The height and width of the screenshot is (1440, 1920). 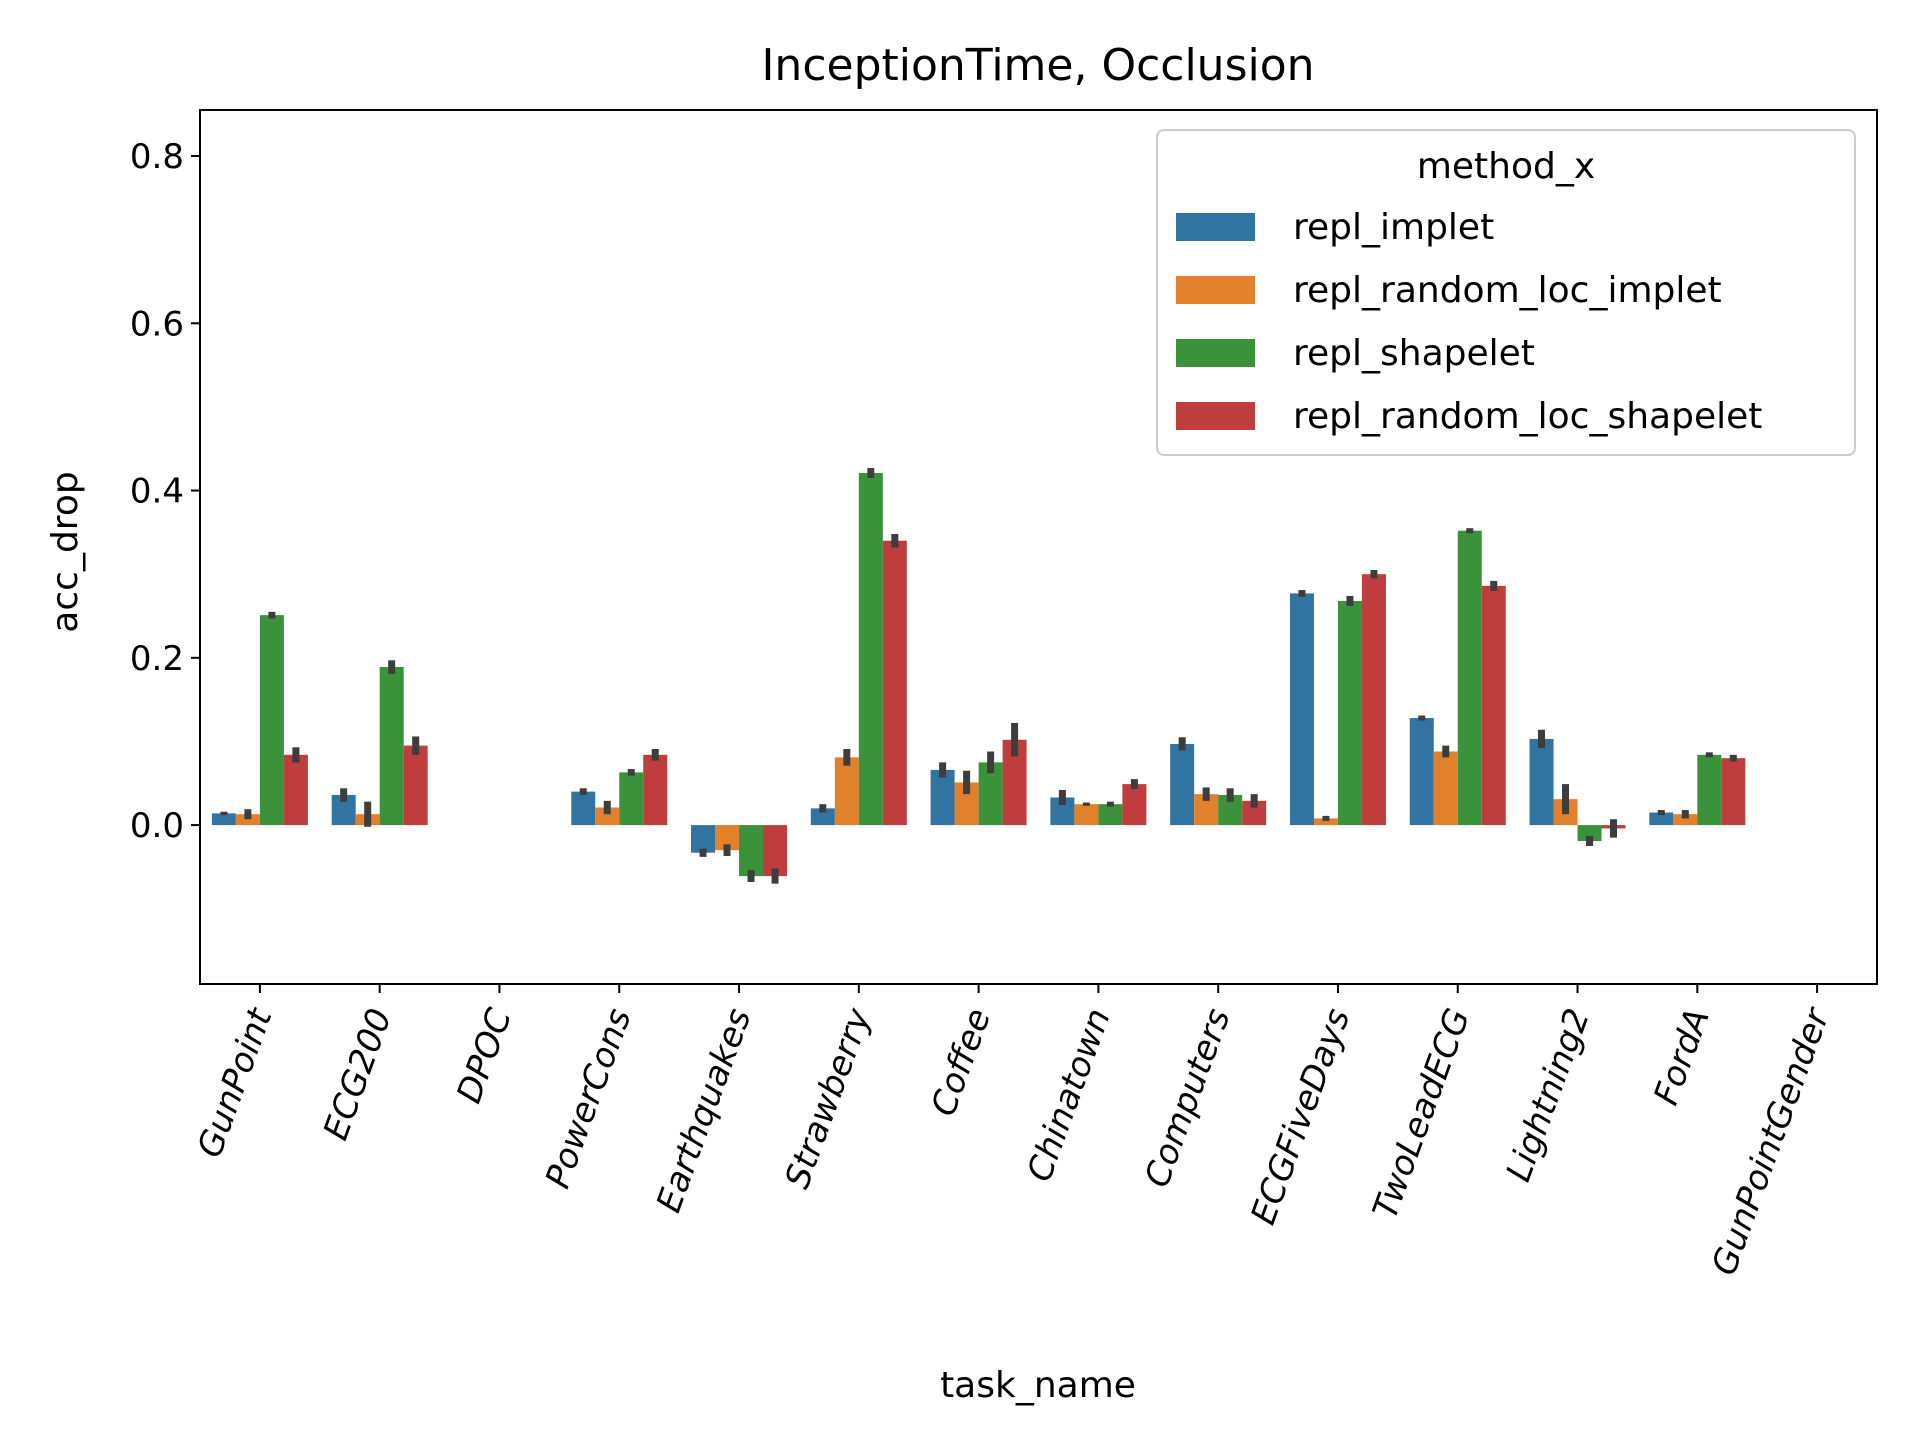 I want to click on legend-entry: repl_shapelet, so click(x=1414, y=353).